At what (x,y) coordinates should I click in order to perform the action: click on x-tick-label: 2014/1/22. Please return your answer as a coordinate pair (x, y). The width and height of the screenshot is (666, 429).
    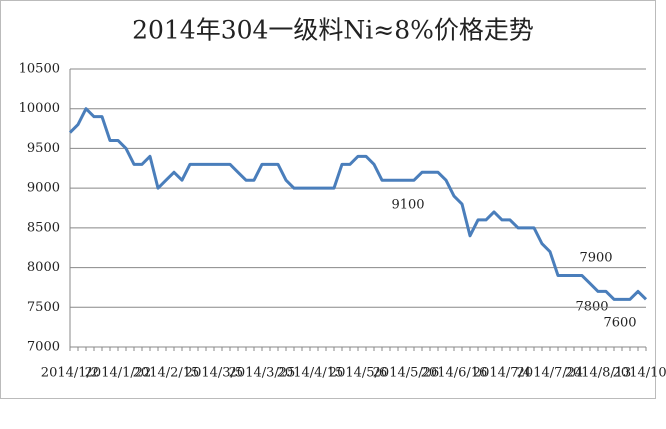
    Looking at the image, I should click on (118, 373).